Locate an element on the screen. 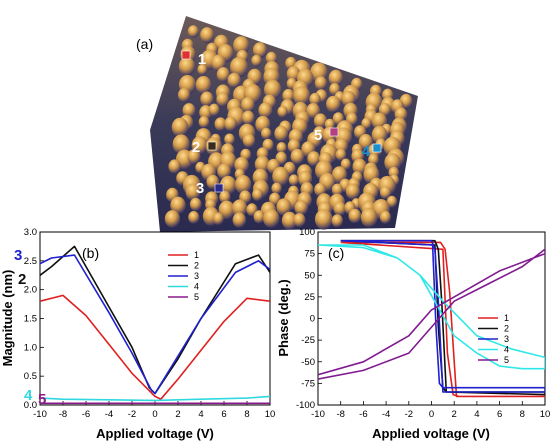 The image size is (550, 444). curve-label-4: 4 is located at coordinates (28, 395).